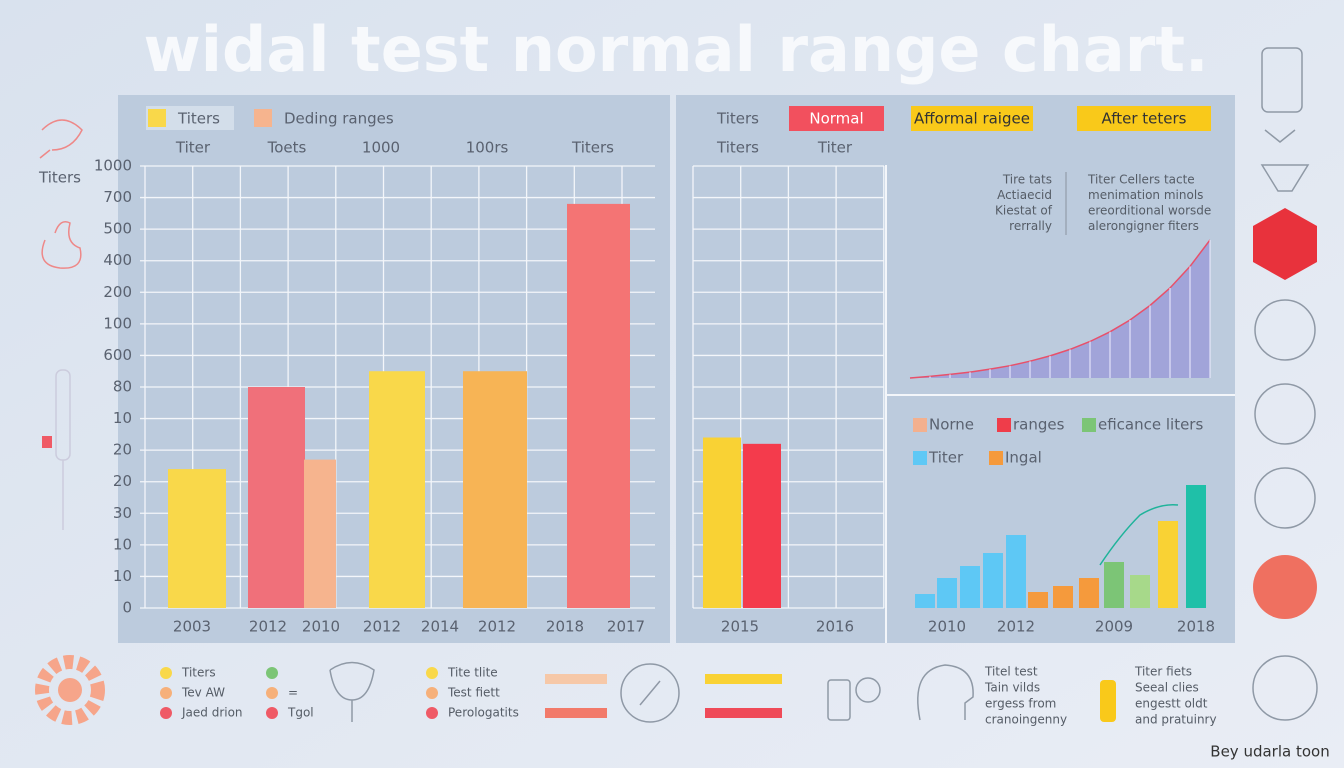 The height and width of the screenshot is (768, 1344). What do you see at coordinates (1171, 704) in the screenshot?
I see `note: engestt oldt` at bounding box center [1171, 704].